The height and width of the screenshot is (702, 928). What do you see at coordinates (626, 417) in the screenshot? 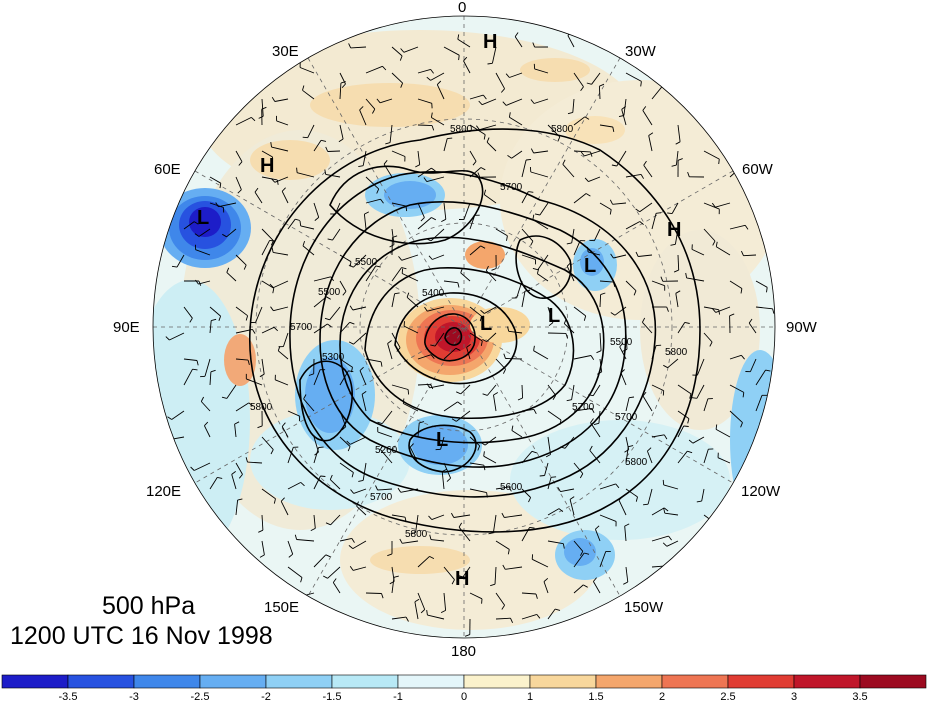
I see `contour-label: 5700` at bounding box center [626, 417].